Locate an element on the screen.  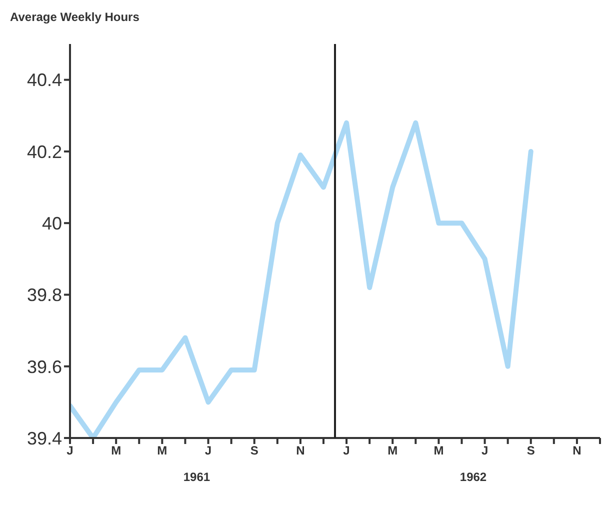
y-tick-label: 39.4 is located at coordinates (44, 438).